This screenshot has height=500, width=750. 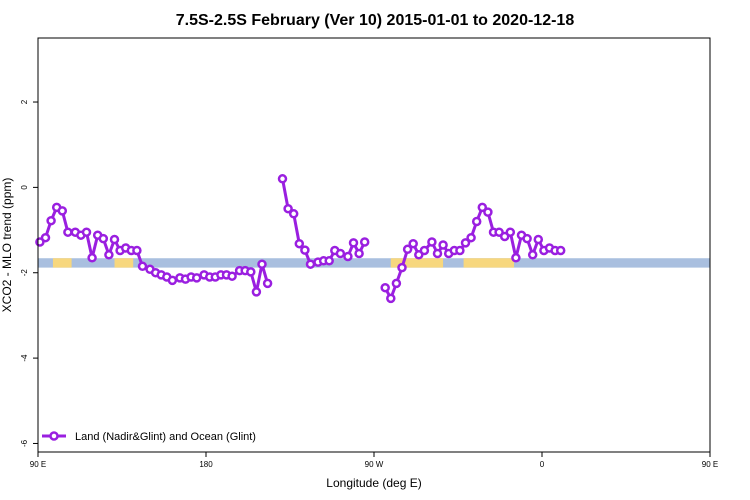 I want to click on y-tick-label: -4, so click(x=24, y=358).